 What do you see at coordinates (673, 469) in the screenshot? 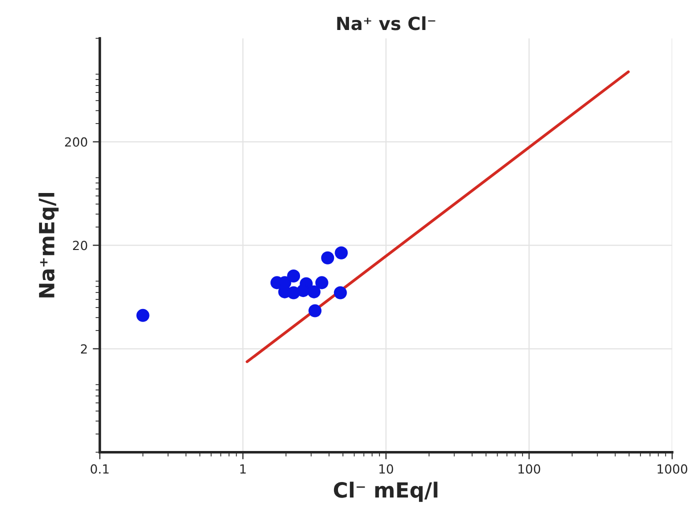
I see `x-tick-label: 1000` at bounding box center [673, 469].